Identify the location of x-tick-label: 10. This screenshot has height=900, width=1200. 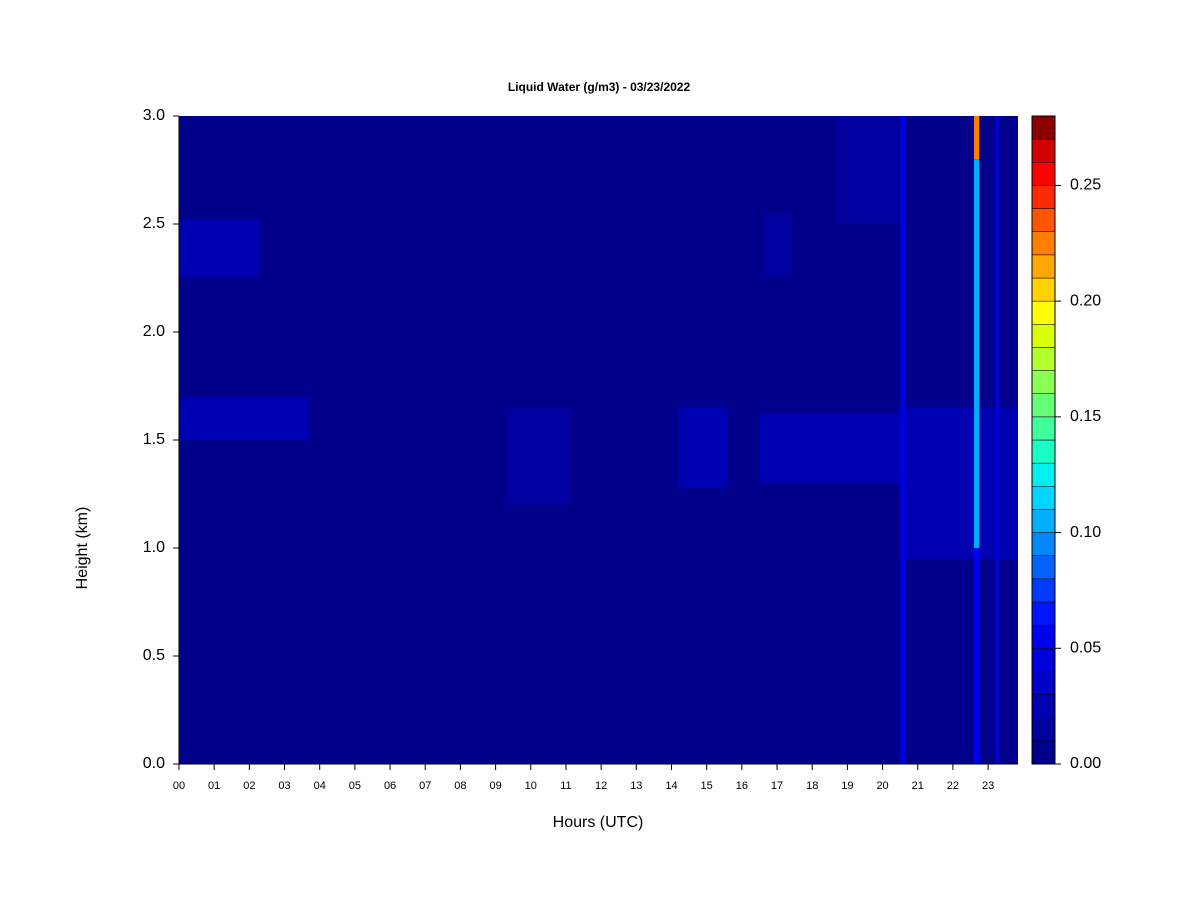
(531, 786).